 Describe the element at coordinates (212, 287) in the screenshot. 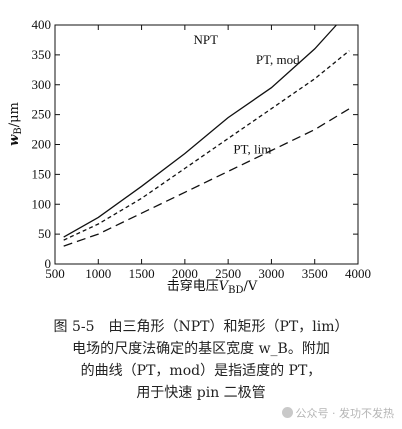

I see `x-axis-title: 击穿电压VBD/V` at that location.